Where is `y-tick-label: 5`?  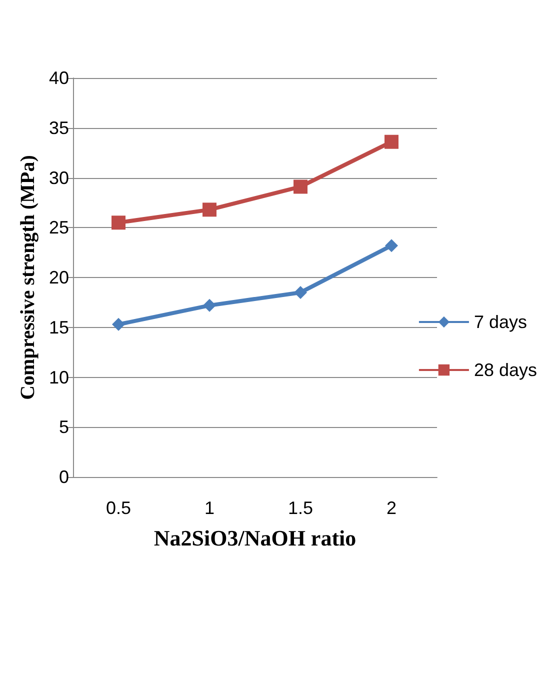
y-tick-label: 5 is located at coordinates (63, 427).